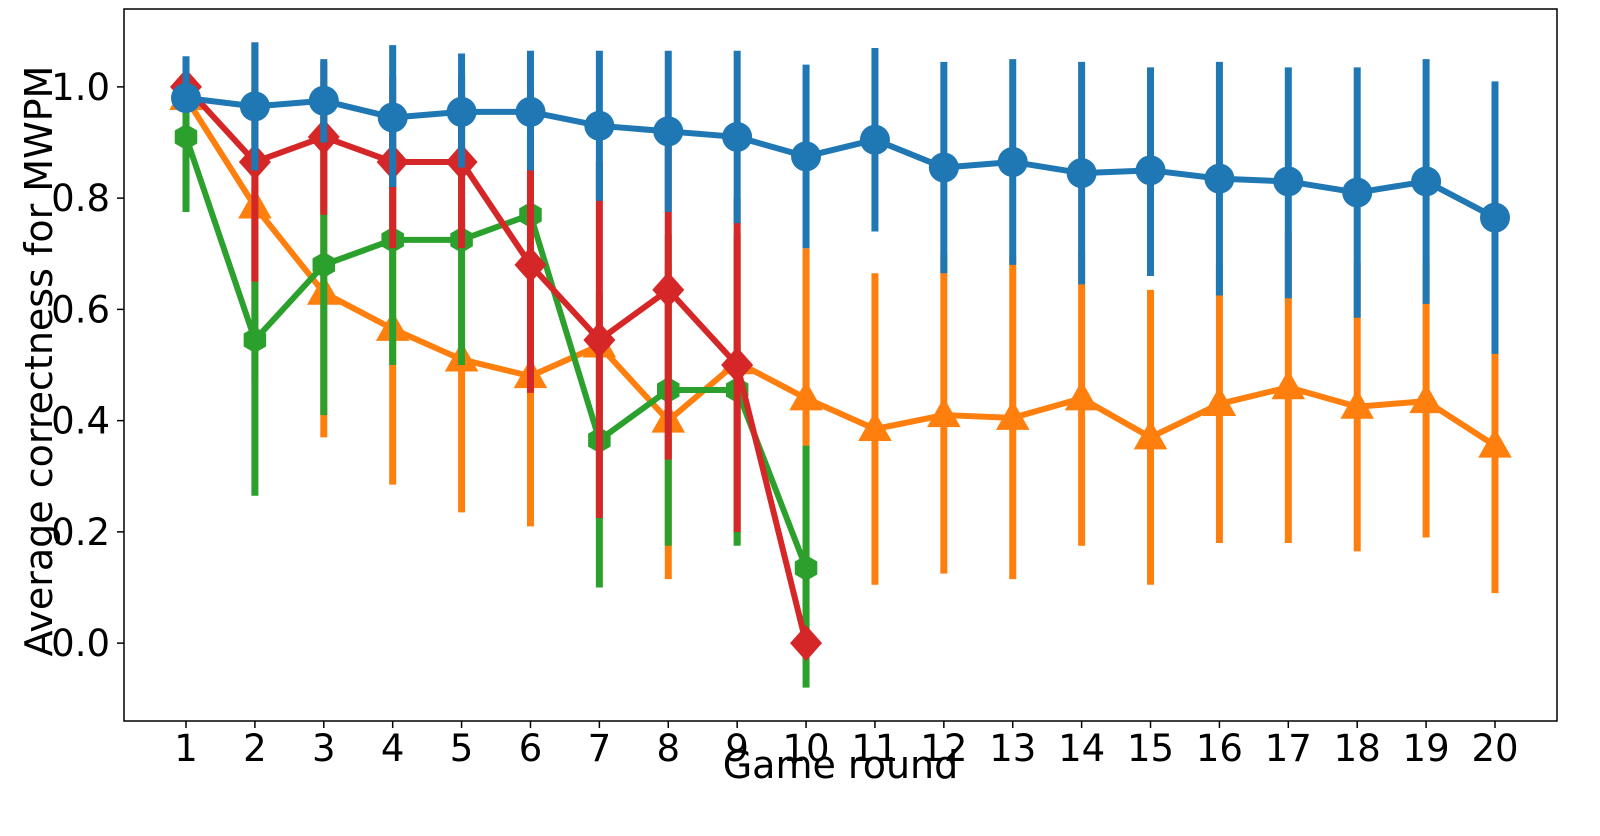 The image size is (1600, 836). Describe the element at coordinates (1081, 748) in the screenshot. I see `x-tick-label: 14` at that location.